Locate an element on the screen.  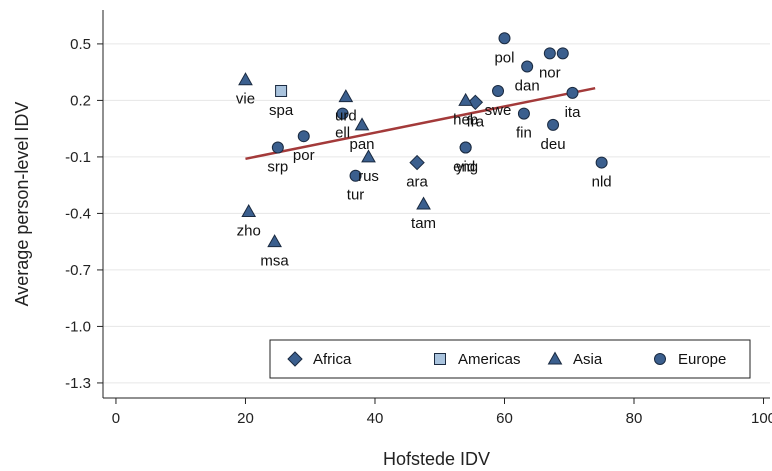
point-label: srp is located at coordinates (277, 166).